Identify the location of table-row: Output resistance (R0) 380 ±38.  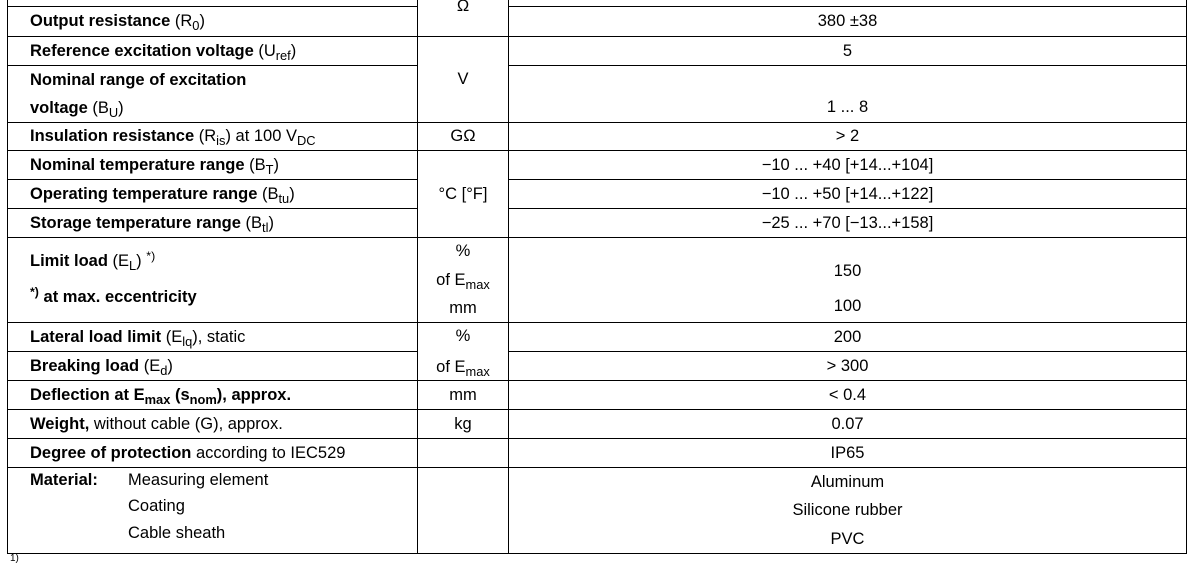
(597, 21).